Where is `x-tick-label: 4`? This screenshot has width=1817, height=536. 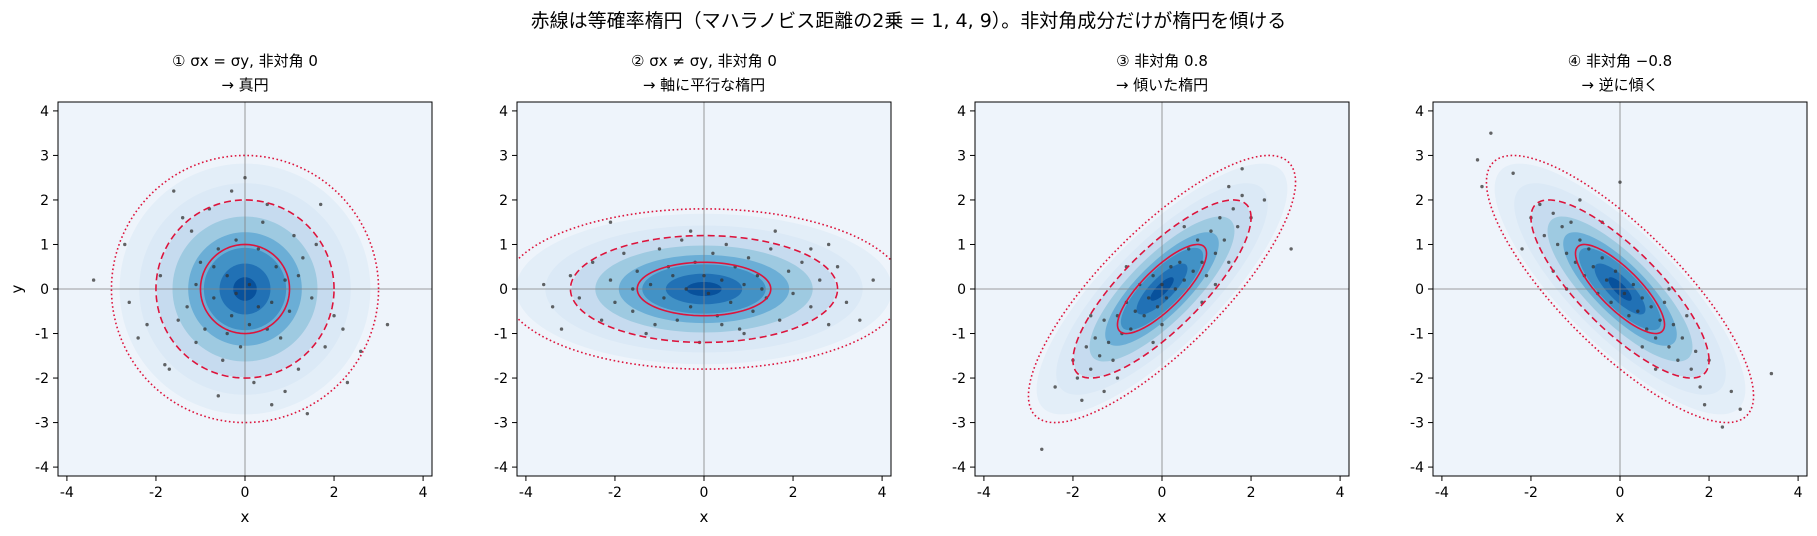
x-tick-label: 4 is located at coordinates (1340, 493).